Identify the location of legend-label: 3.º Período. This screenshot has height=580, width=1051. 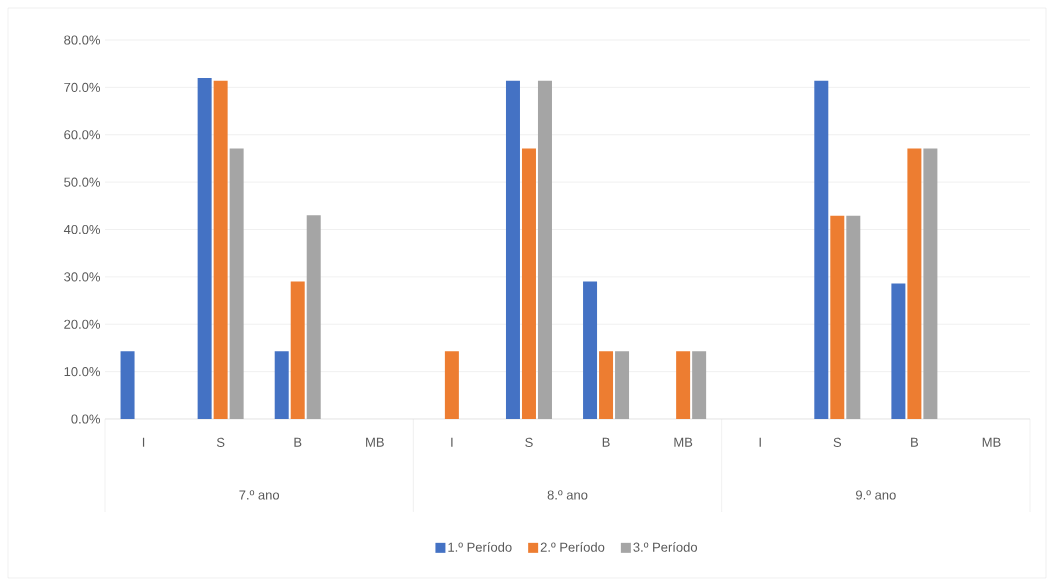
(665, 547).